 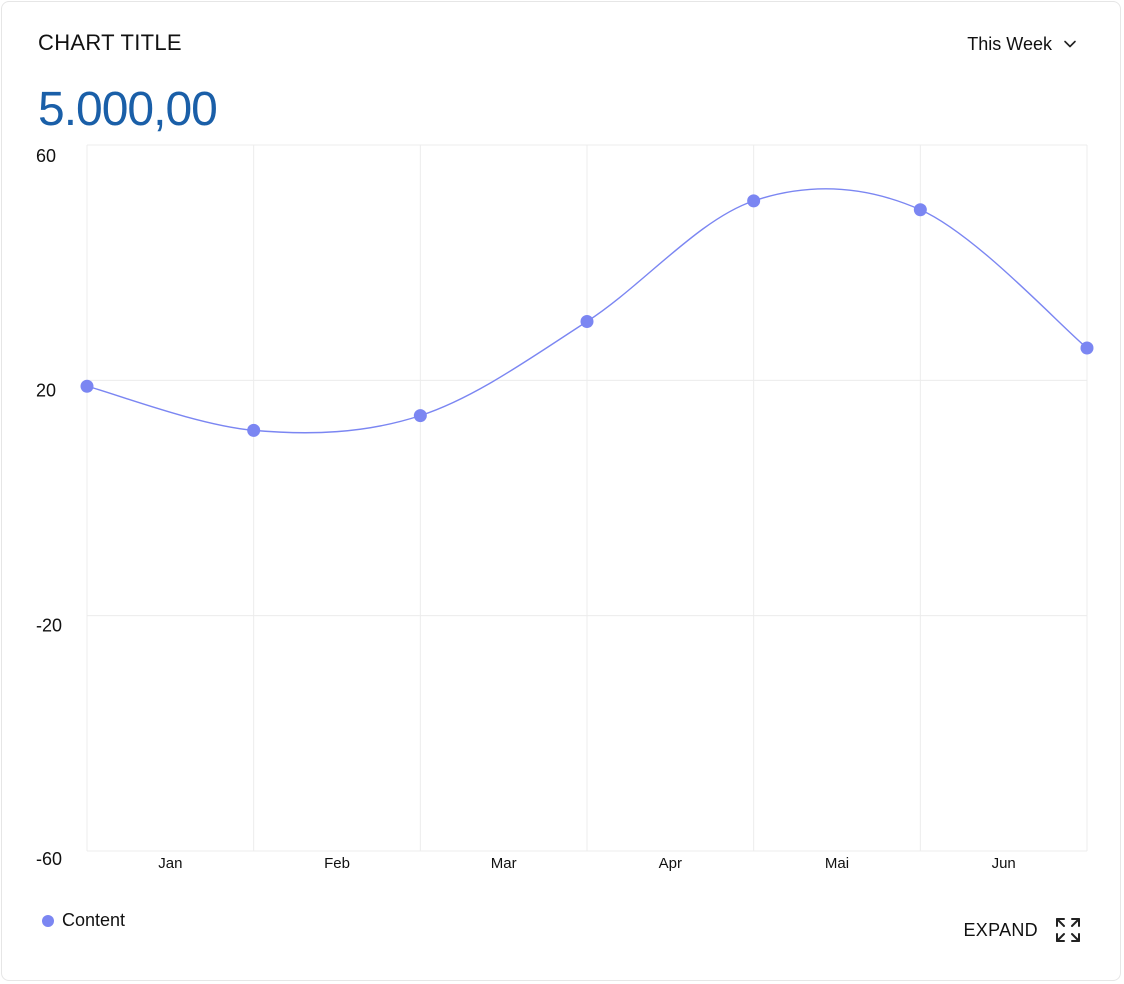 What do you see at coordinates (49, 626) in the screenshot?
I see `y-tick-label: -20` at bounding box center [49, 626].